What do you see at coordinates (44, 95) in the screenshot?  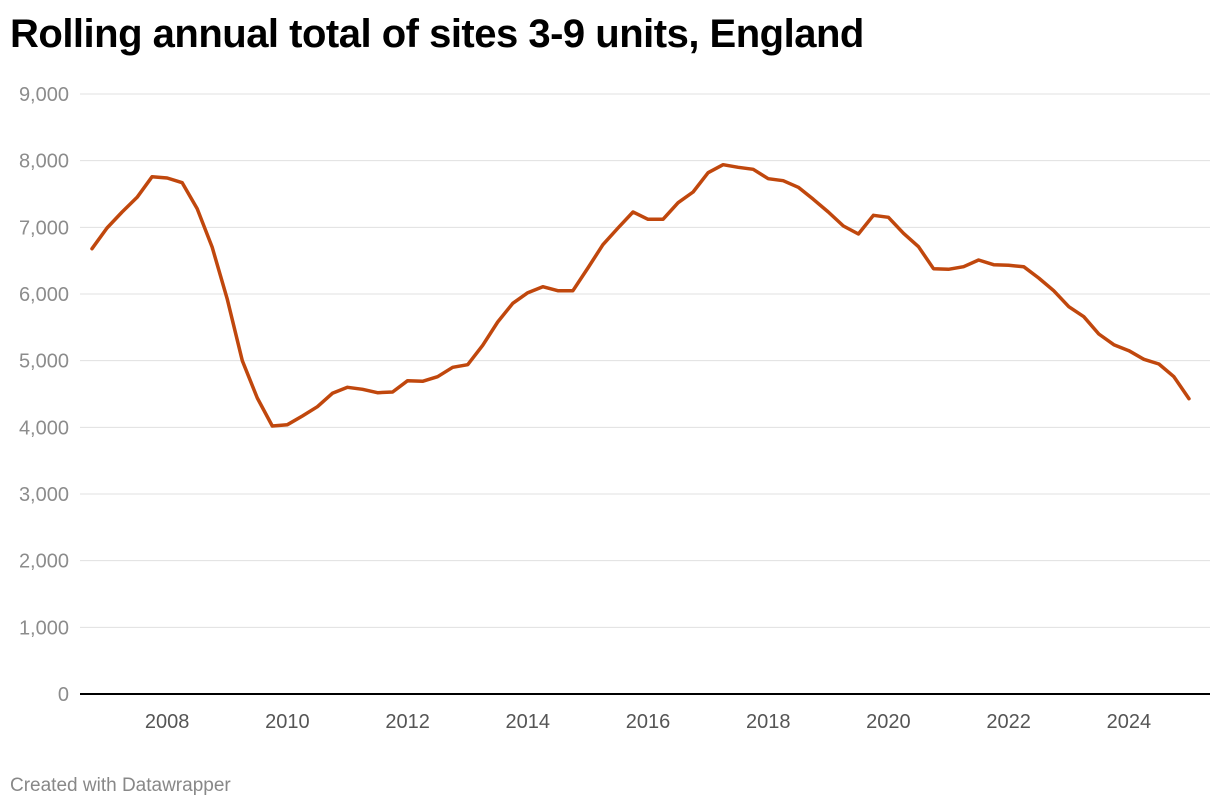 I see `y-tick-label: 9,000` at bounding box center [44, 95].